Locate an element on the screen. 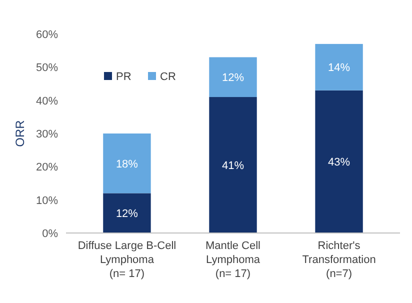 The height and width of the screenshot is (303, 412). y-tick-label: 10% is located at coordinates (47, 200).